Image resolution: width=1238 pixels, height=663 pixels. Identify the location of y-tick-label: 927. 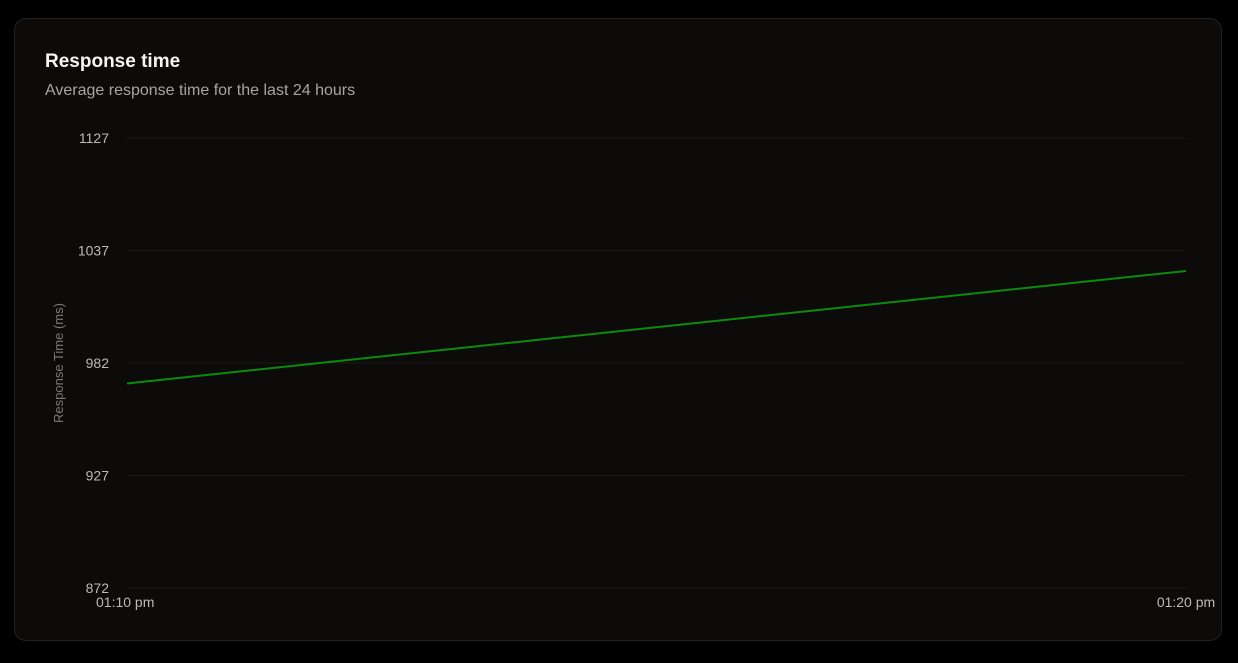
(98, 476).